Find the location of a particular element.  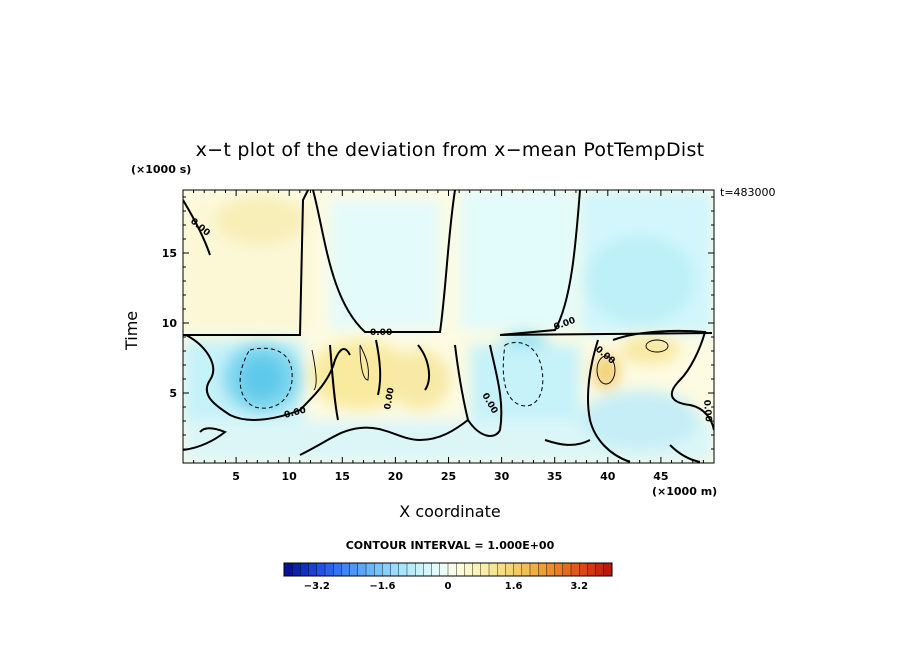

x-tick-label: 45 is located at coordinates (660, 476).